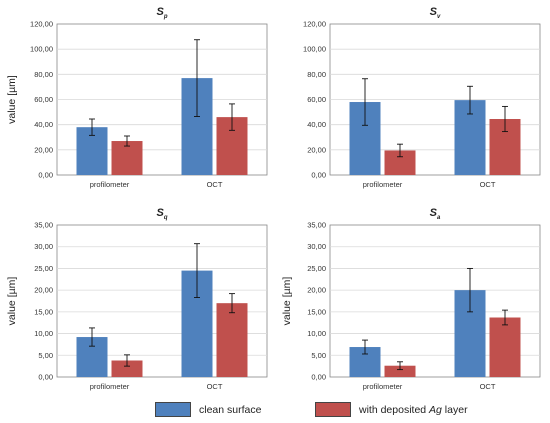  I want to click on legend-label-deposited-italic: Ag, so click(435, 409).